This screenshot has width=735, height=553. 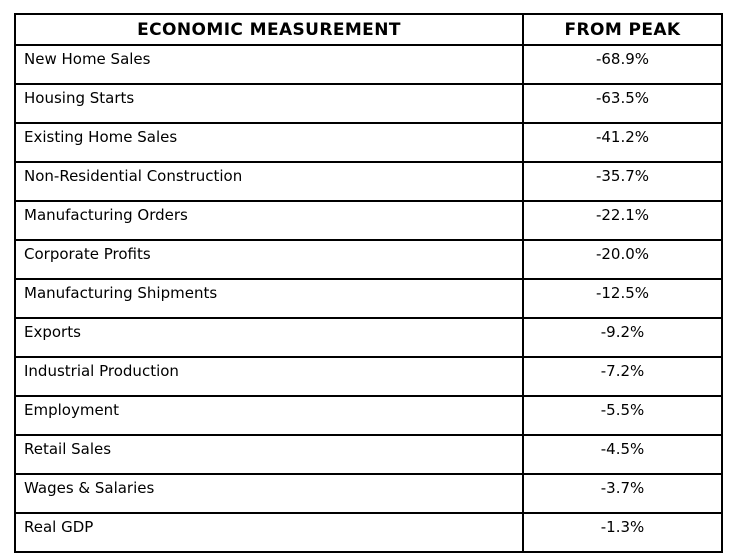 What do you see at coordinates (269, 532) in the screenshot?
I see `measurement-cell: Real GDP` at bounding box center [269, 532].